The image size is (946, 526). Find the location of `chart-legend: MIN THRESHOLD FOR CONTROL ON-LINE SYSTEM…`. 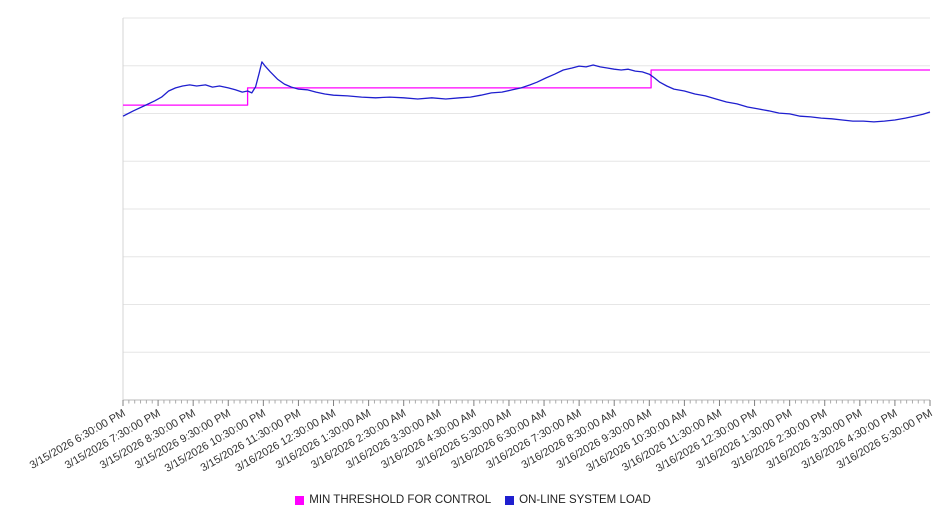

chart-legend: MIN THRESHOLD FOR CONTROL ON-LINE SYSTEM… is located at coordinates (473, 500).